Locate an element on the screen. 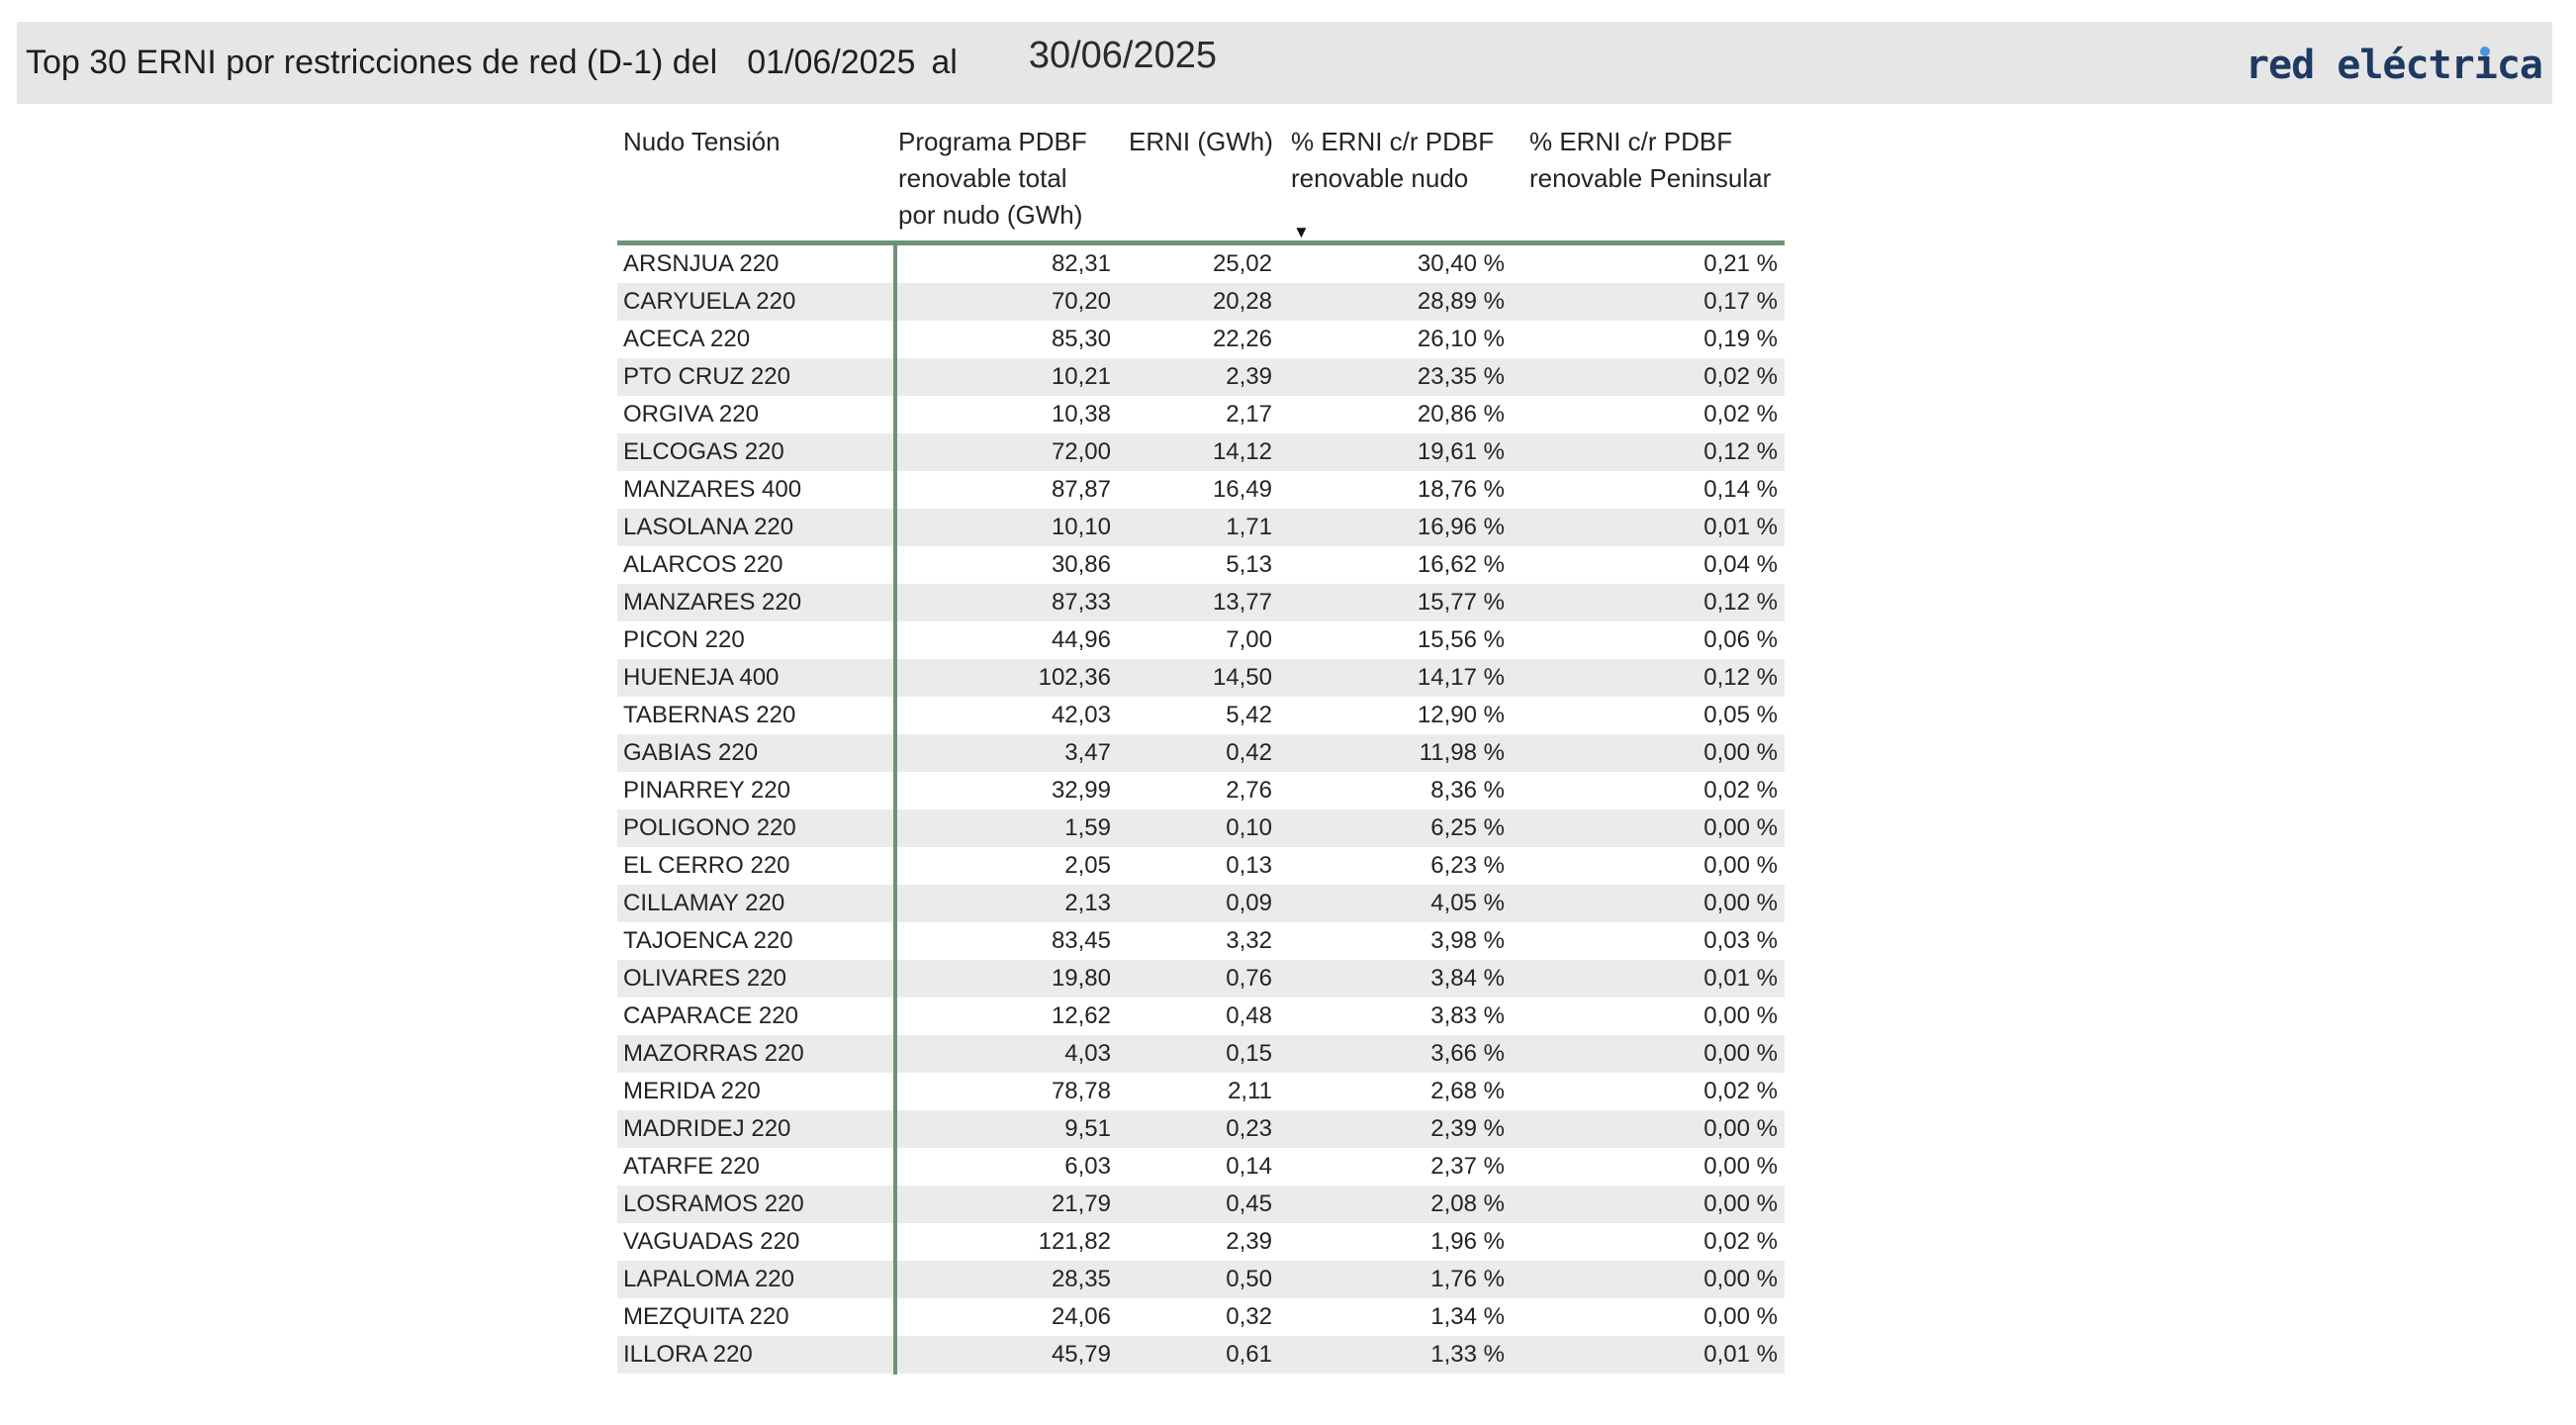  cell-nudo-tension: MADRIDEJ 220 is located at coordinates (707, 1128).